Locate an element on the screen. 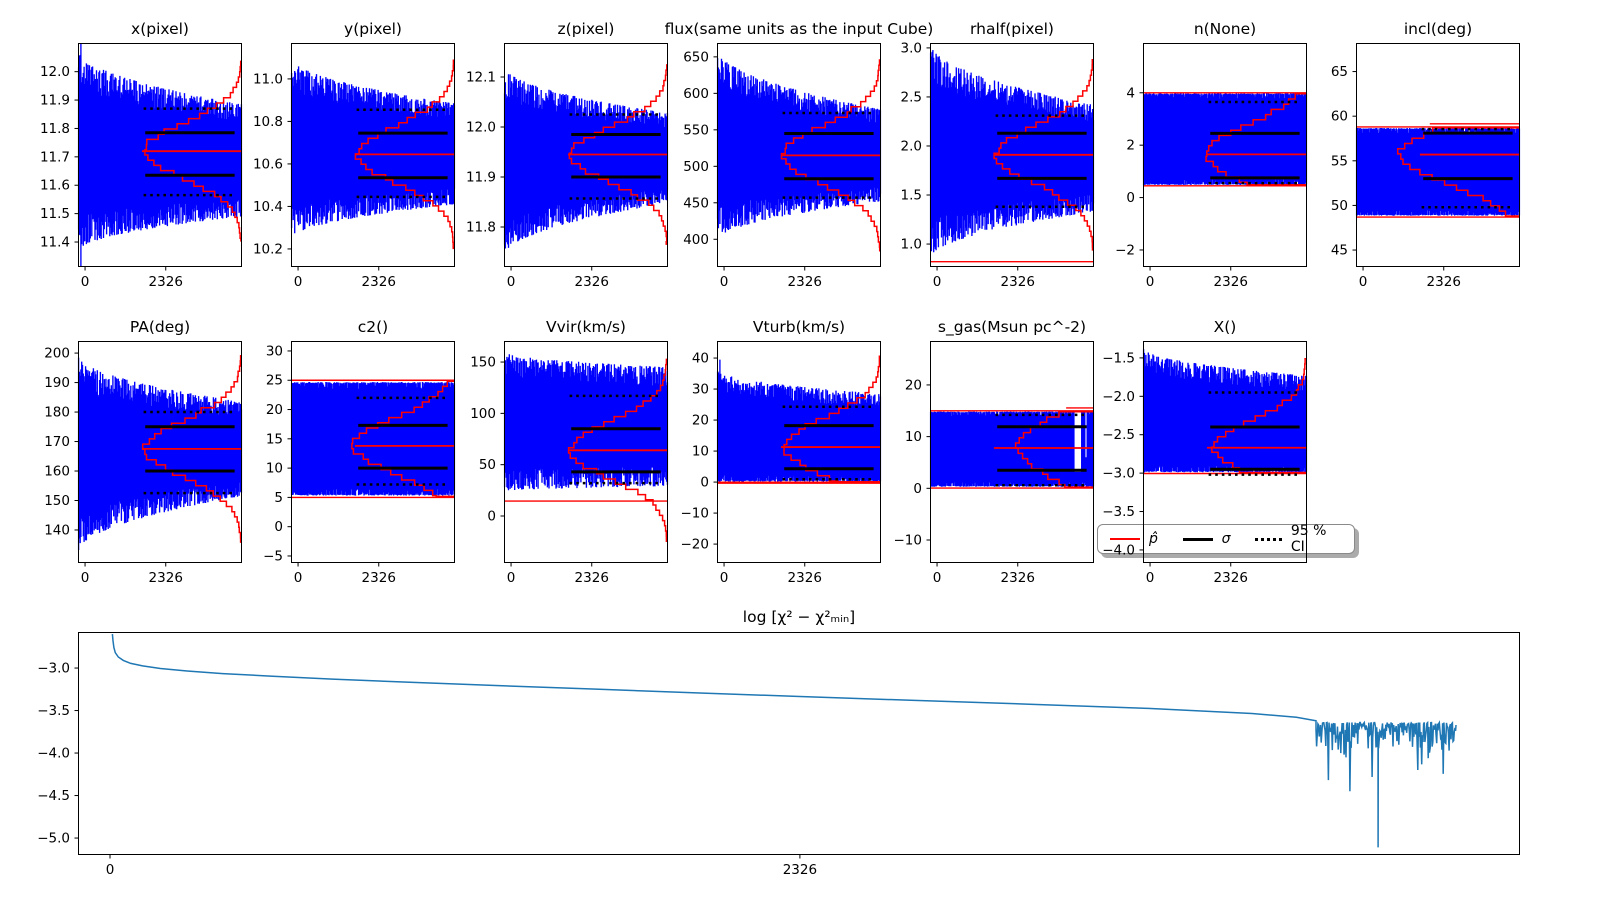 This screenshot has height=900, width=1600. y-tick-label: 550 is located at coordinates (696, 130).